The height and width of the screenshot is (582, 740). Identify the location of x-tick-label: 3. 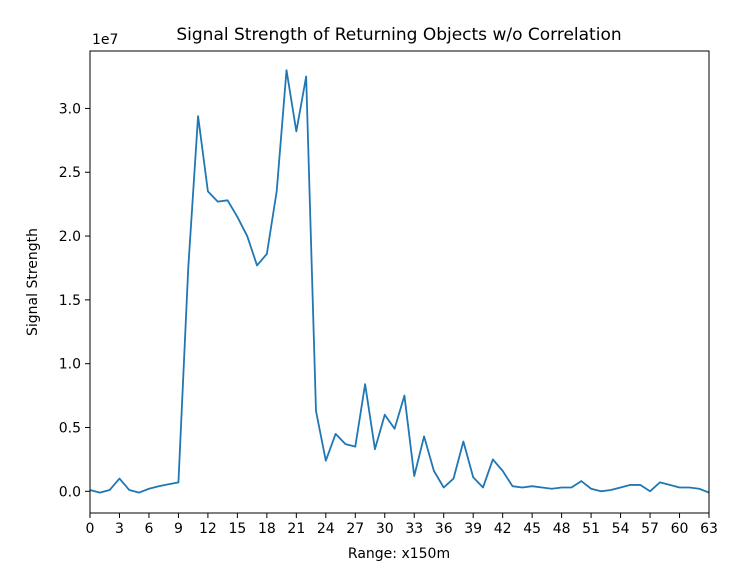
(119, 529).